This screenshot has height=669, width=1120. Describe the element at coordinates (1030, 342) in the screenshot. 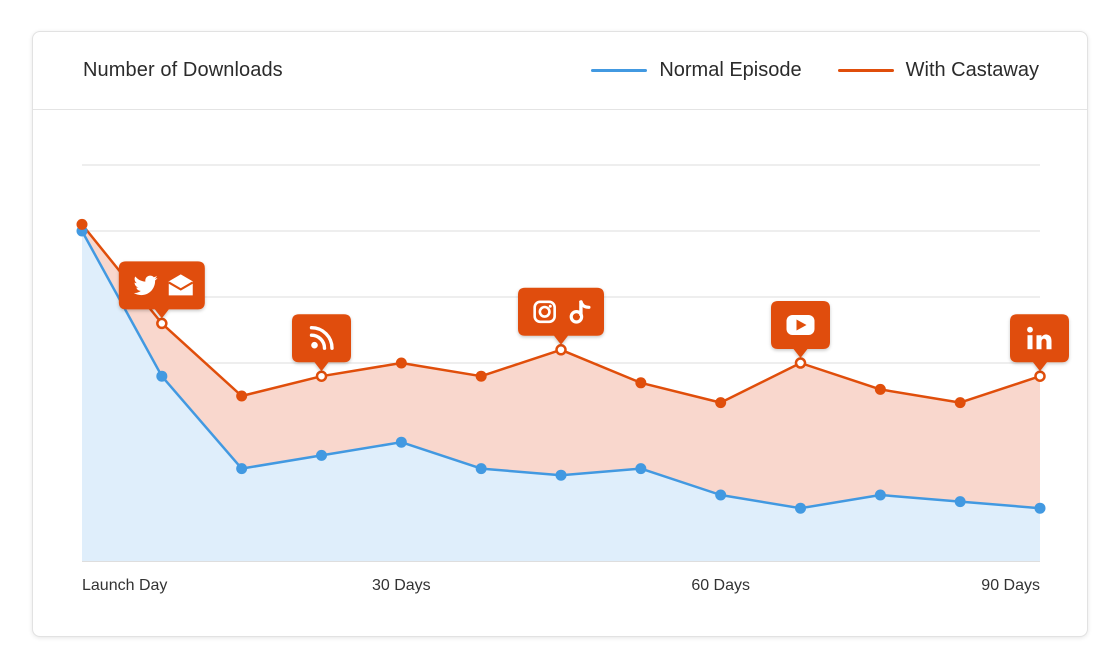

I see `linkedin-icon-i-stem` at that location.